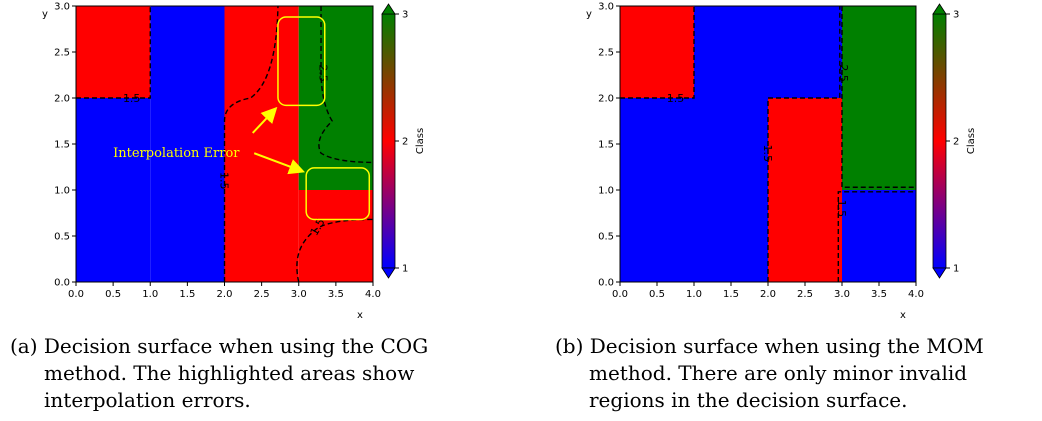 The width and height of the screenshot is (1042, 421). I want to click on caption-a-first-line: (a) Decision surface when using the COG, so click(219, 346).